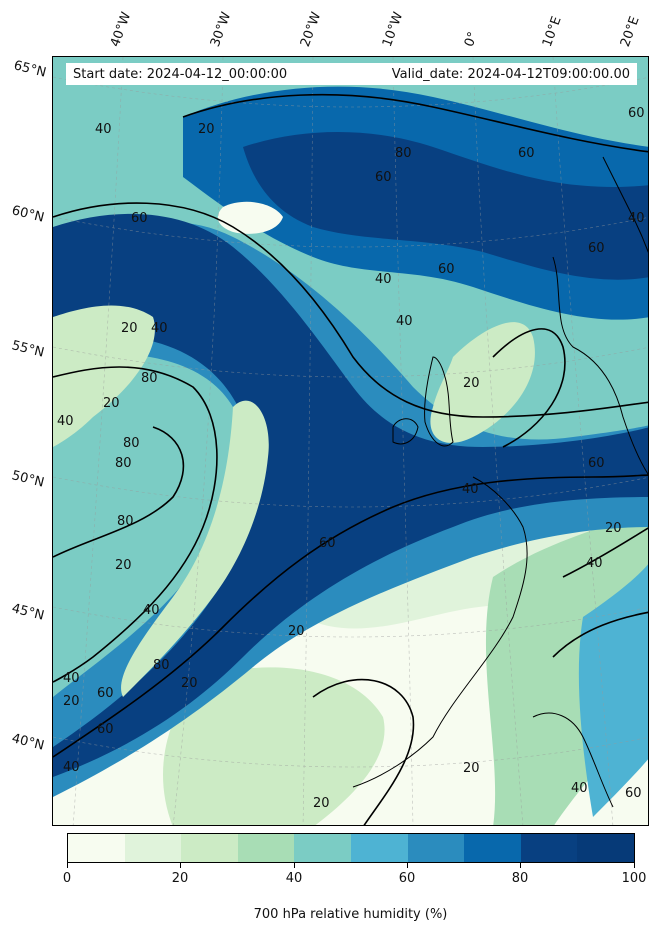 This screenshot has height=936, width=659. What do you see at coordinates (104, 376) in the screenshot?
I see `dry-band-west` at bounding box center [104, 376].